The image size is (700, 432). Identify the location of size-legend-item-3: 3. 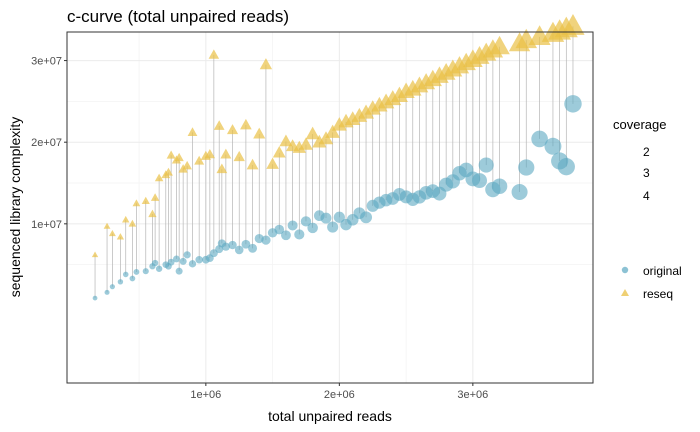
(646, 173).